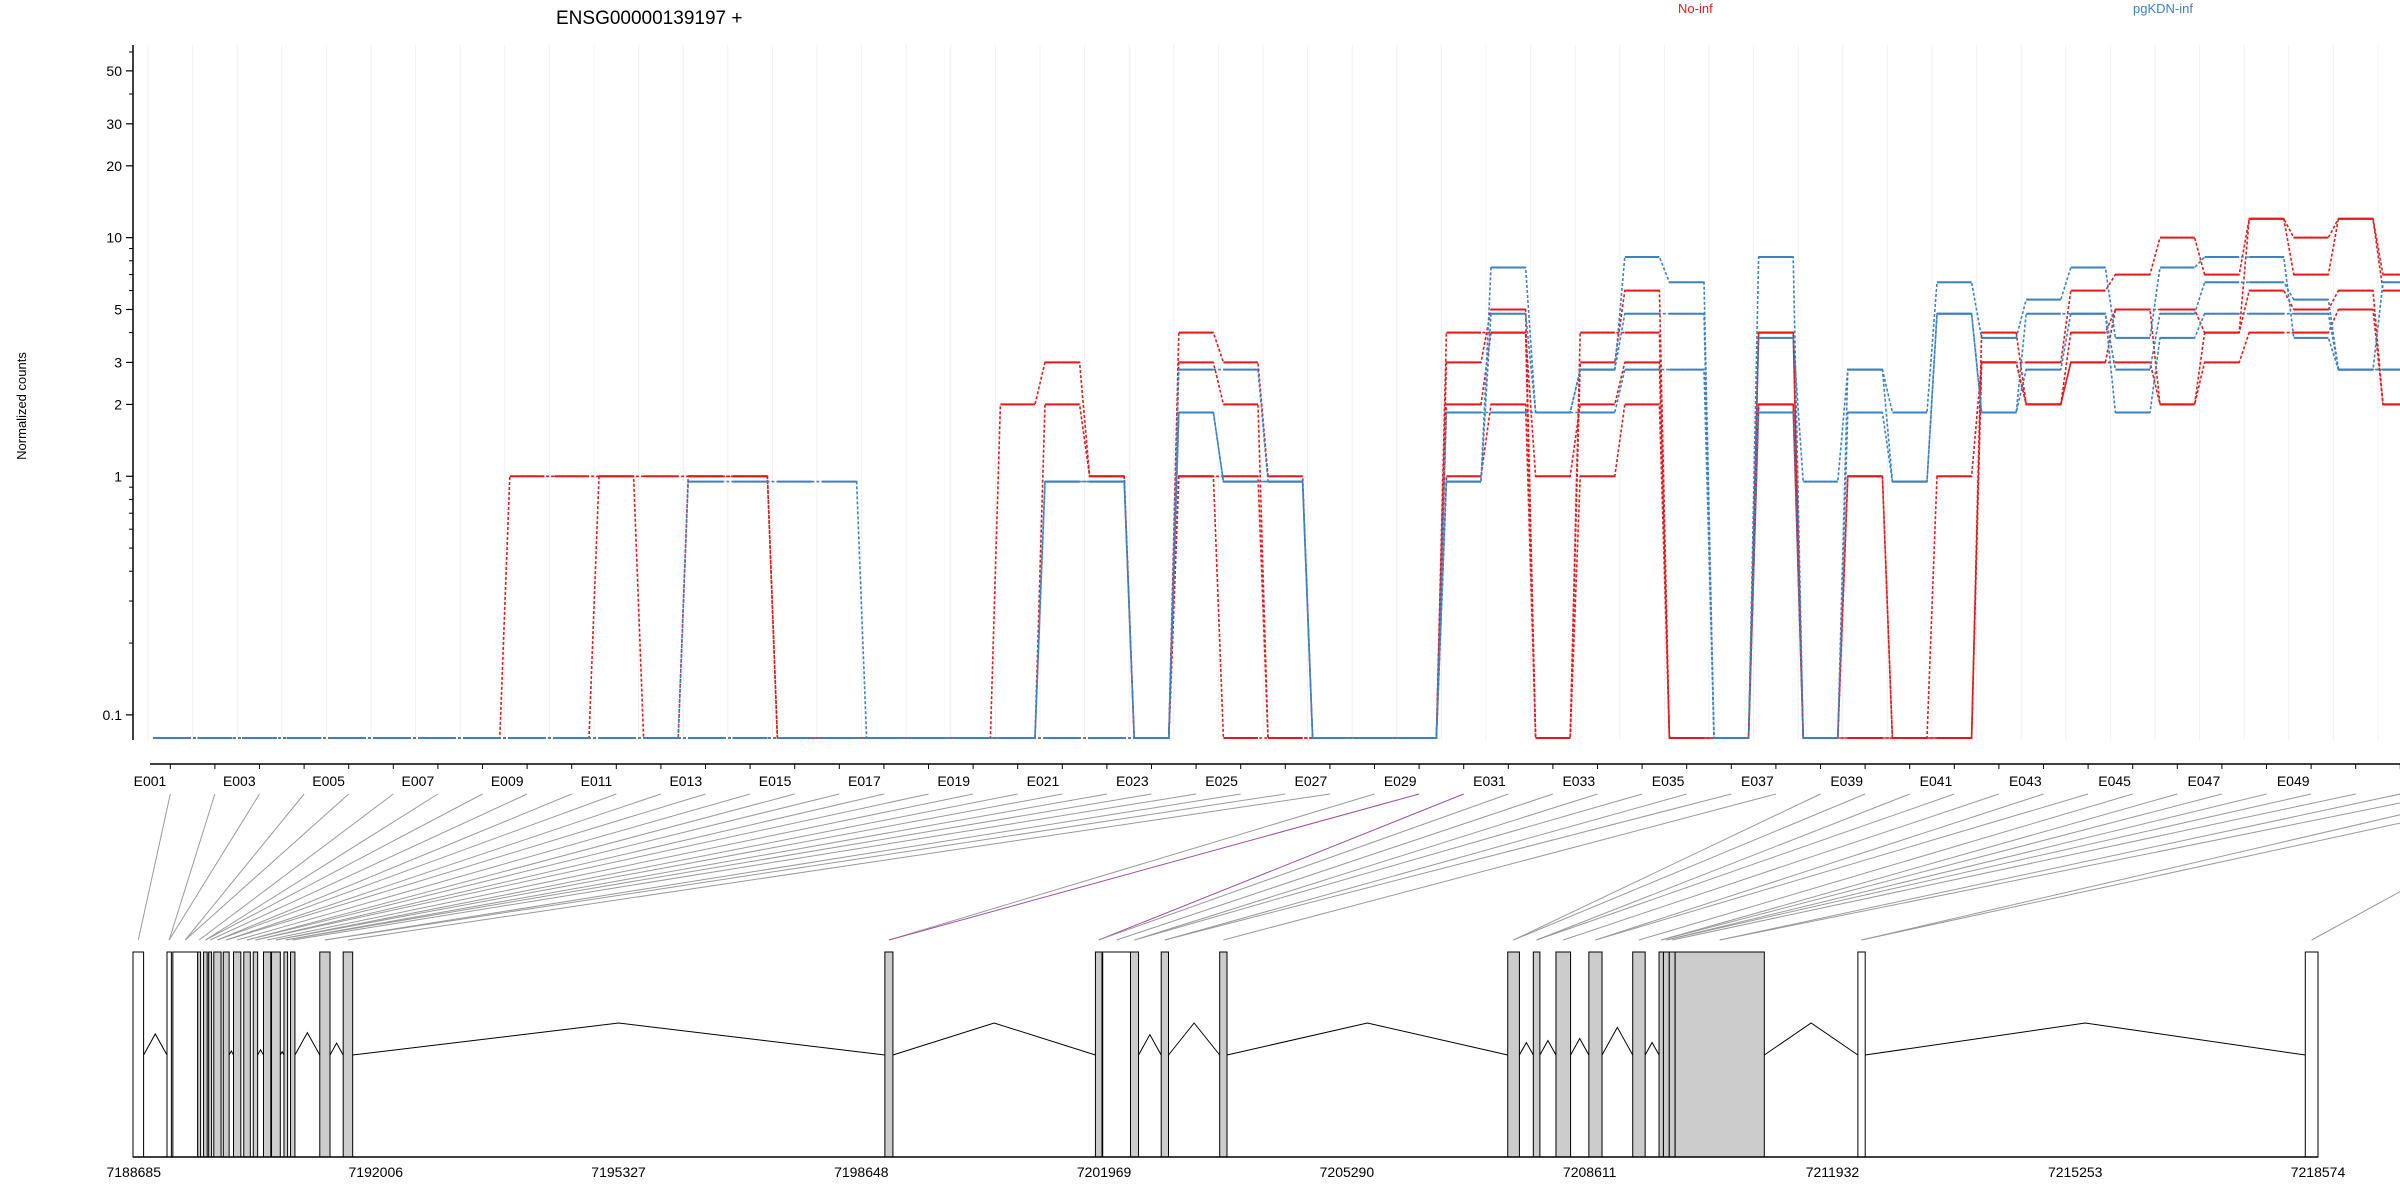  I want to click on coordinate-tick-label: 7188685, so click(133, 1172).